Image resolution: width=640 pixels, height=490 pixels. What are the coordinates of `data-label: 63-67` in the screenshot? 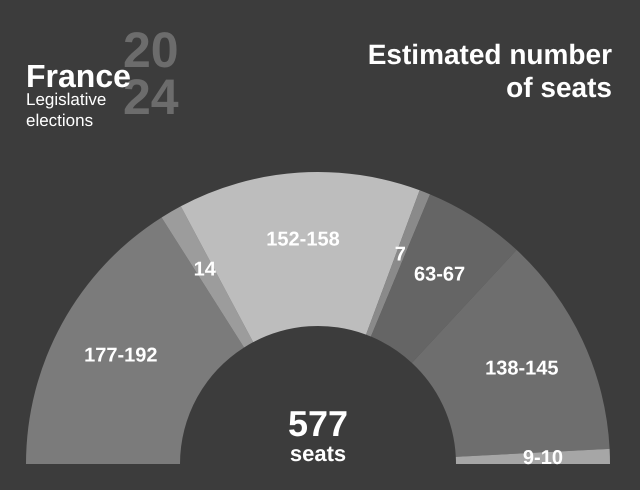 It's located at (440, 275).